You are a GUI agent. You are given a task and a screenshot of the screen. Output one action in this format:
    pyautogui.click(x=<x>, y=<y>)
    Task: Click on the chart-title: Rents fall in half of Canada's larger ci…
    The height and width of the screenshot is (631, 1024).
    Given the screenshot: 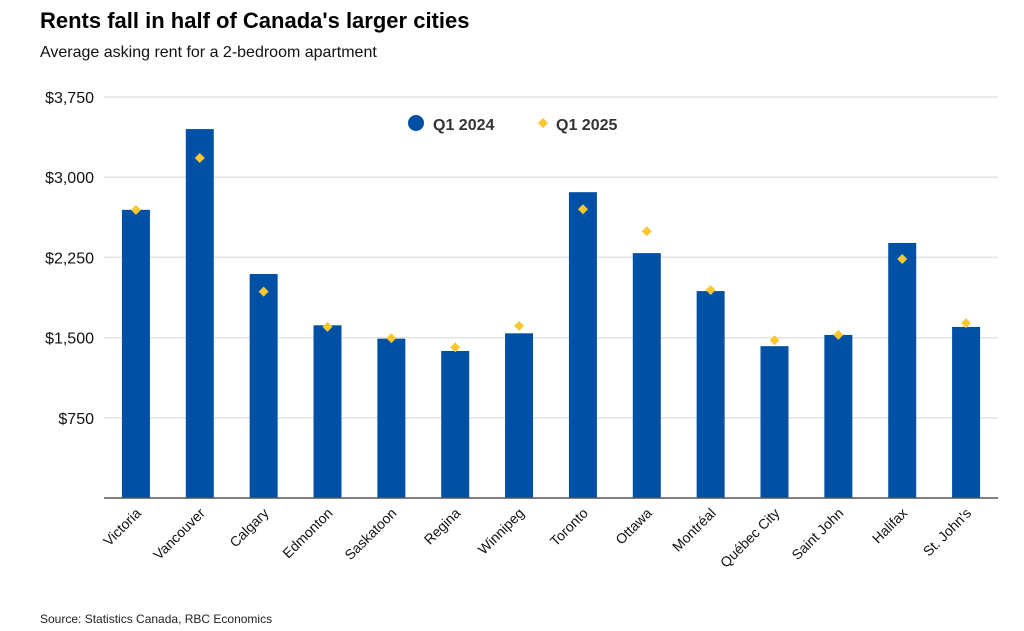 What is the action you would take?
    pyautogui.click(x=255, y=20)
    